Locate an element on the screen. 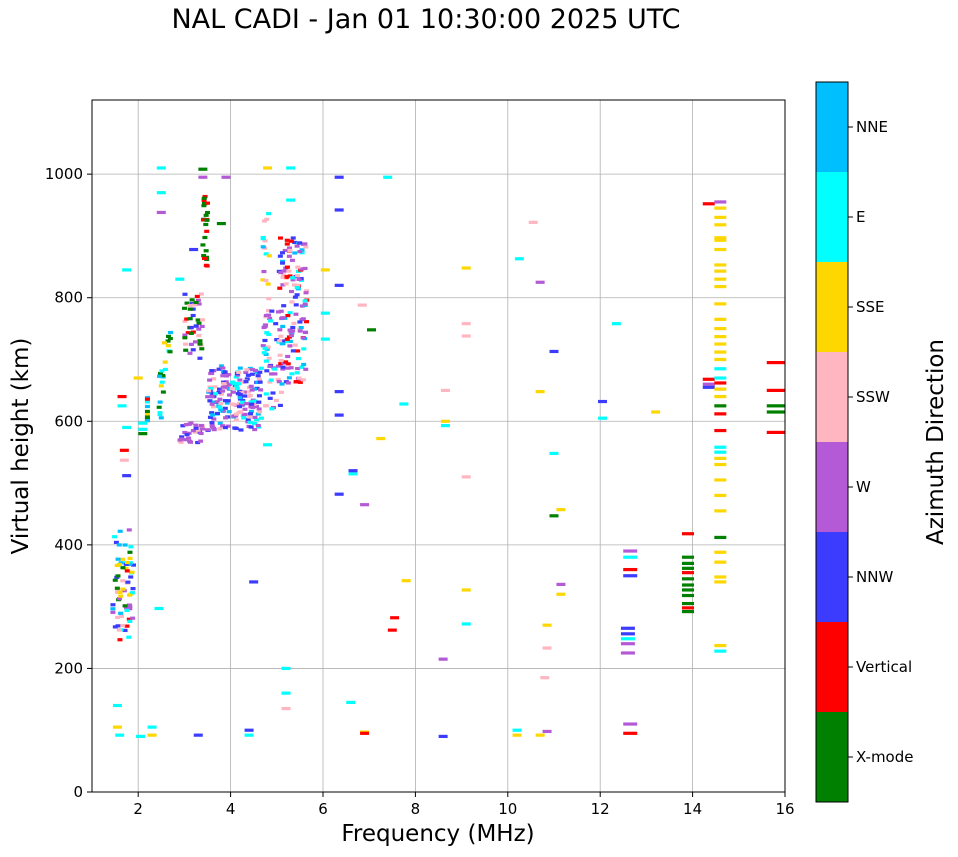 Image resolution: width=958 pixels, height=857 pixels. colorbar-tick-label: X-mode is located at coordinates (884, 757).